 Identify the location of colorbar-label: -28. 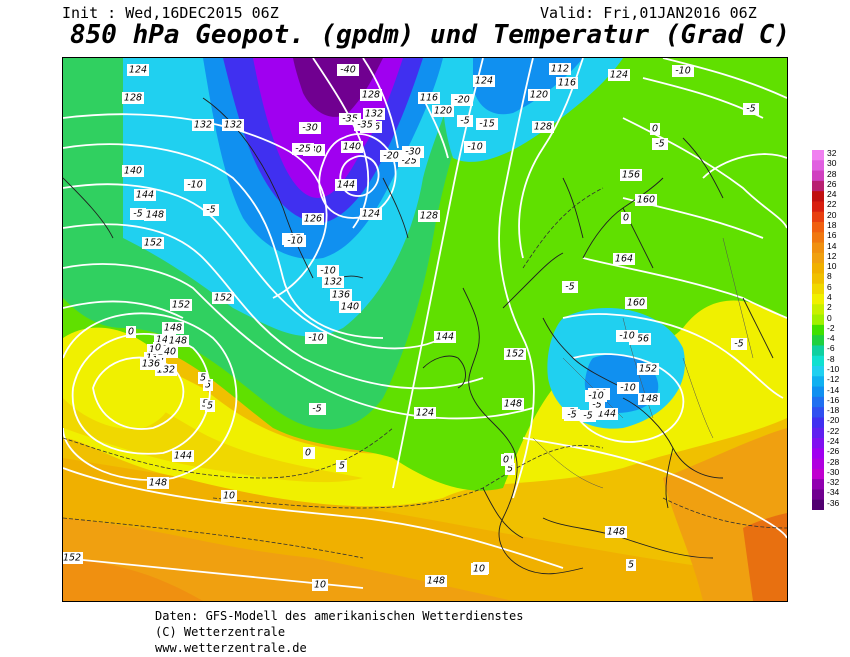
(833, 461).